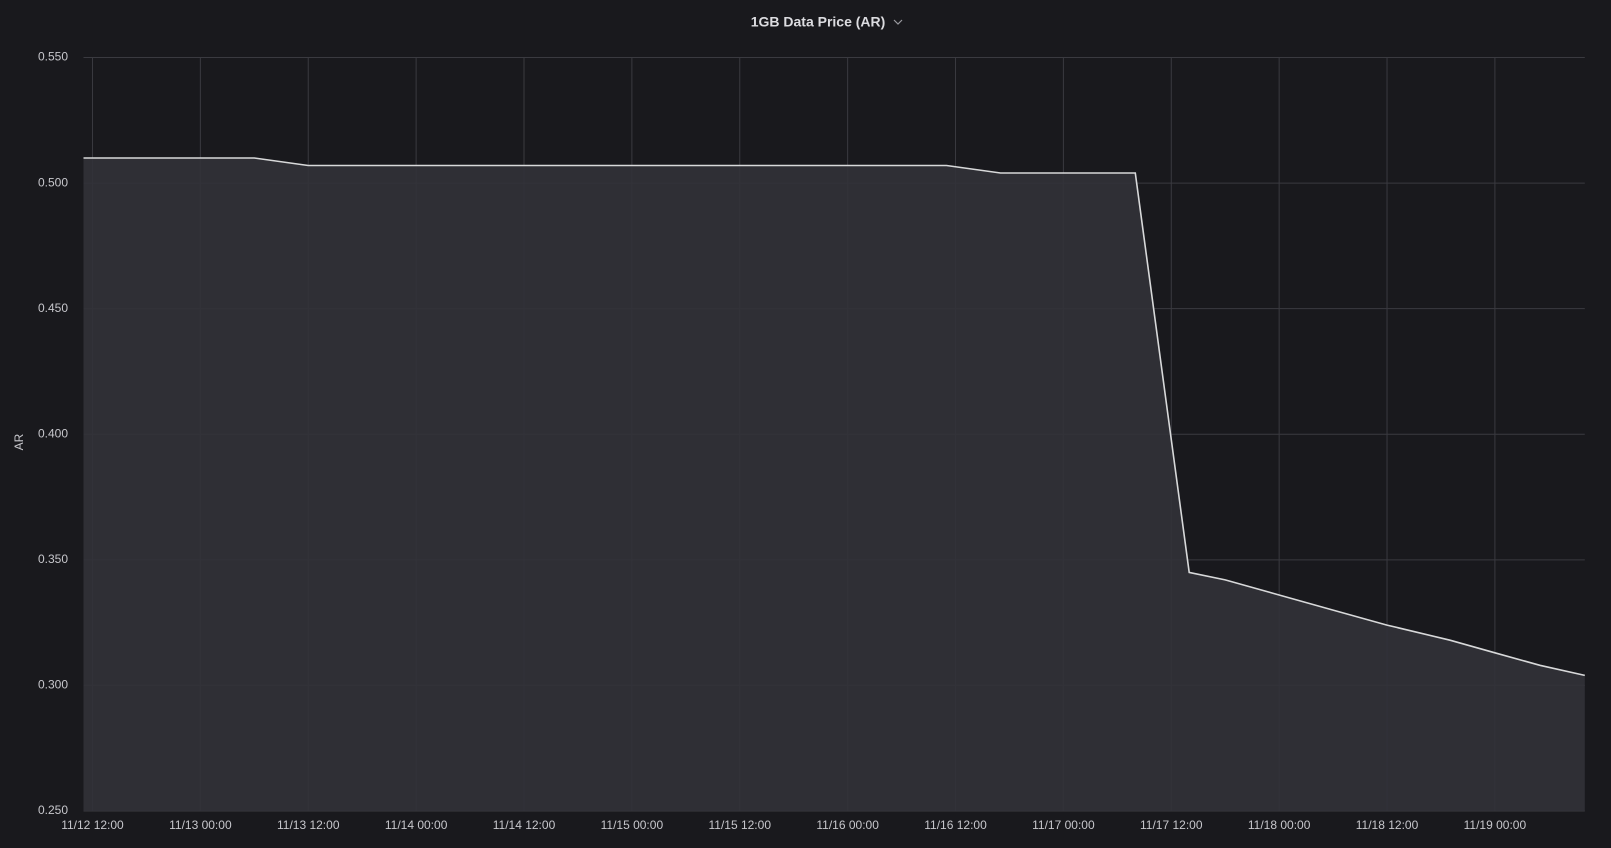 The width and height of the screenshot is (1611, 848). I want to click on x-tick-label: 11/17 12:00, so click(1171, 825).